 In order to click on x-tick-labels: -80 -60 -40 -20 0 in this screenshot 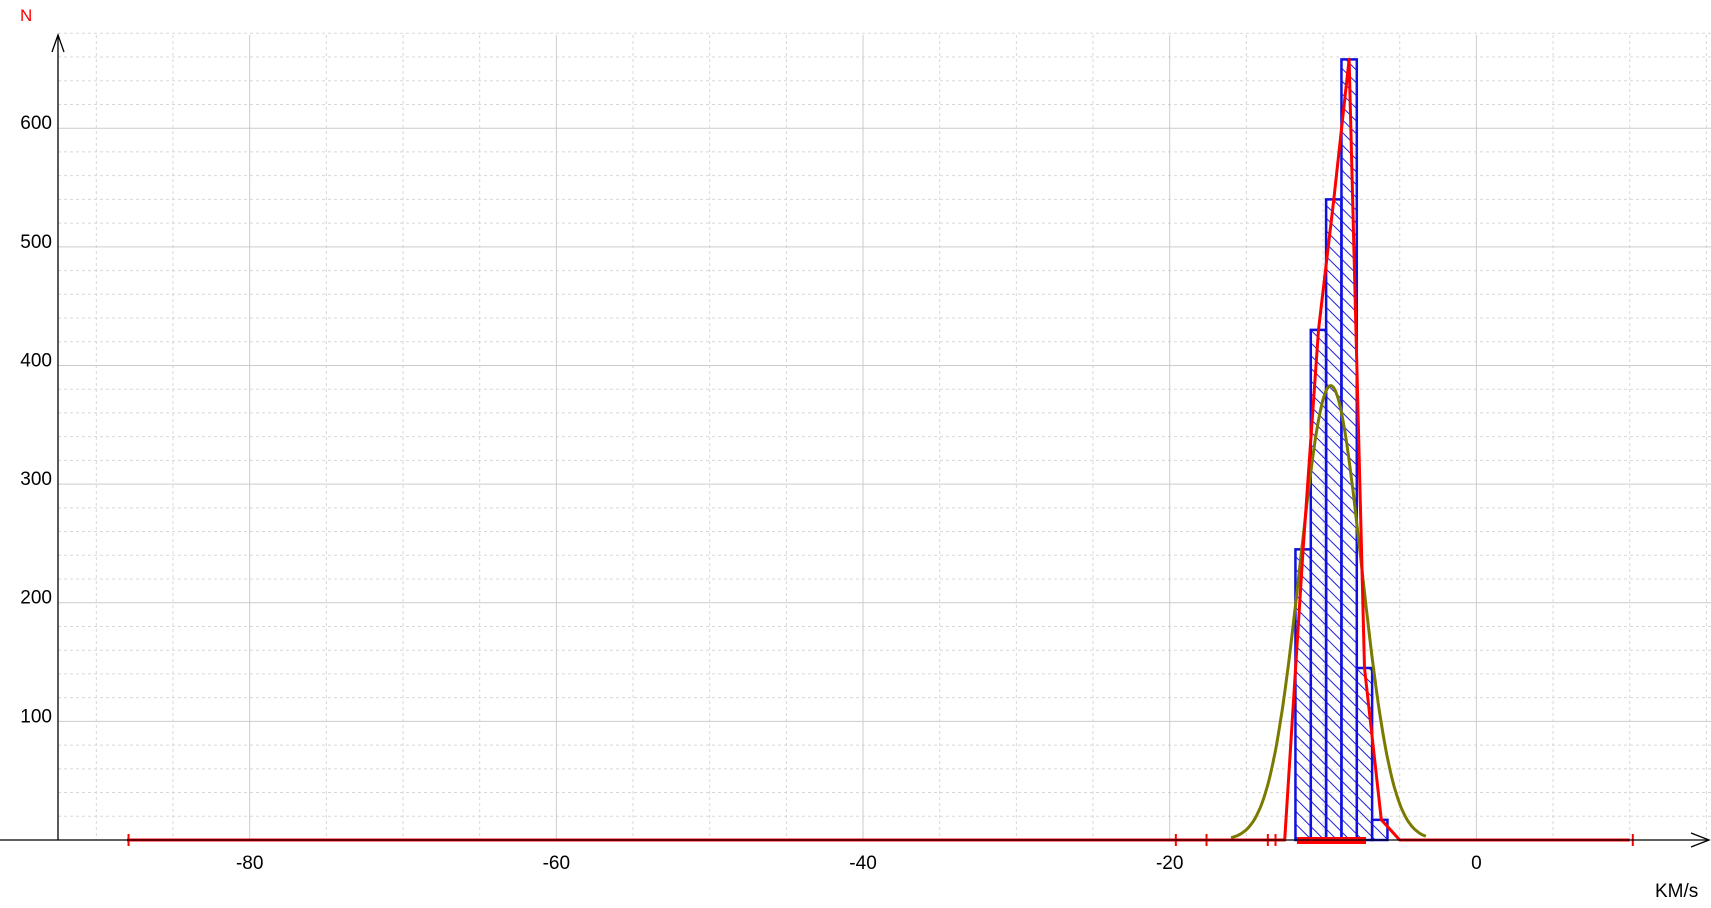, I will do `click(859, 863)`.